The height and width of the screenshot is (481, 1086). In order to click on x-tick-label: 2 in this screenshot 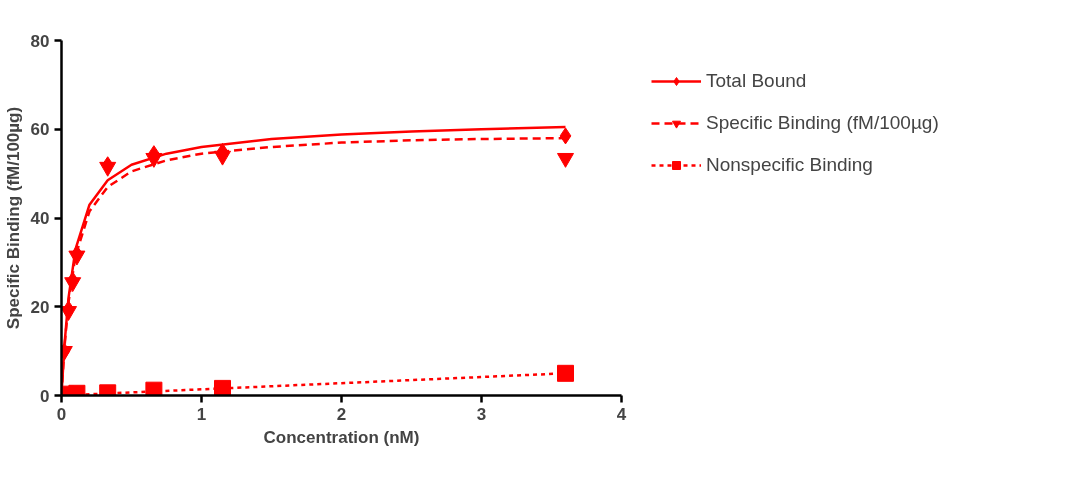, I will do `click(341, 414)`.